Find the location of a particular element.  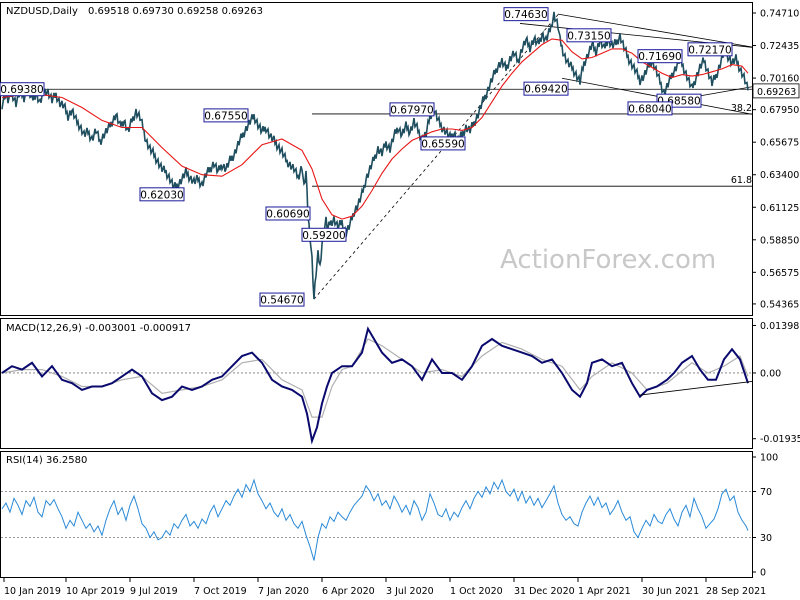

rsi-line is located at coordinates (375, 519).